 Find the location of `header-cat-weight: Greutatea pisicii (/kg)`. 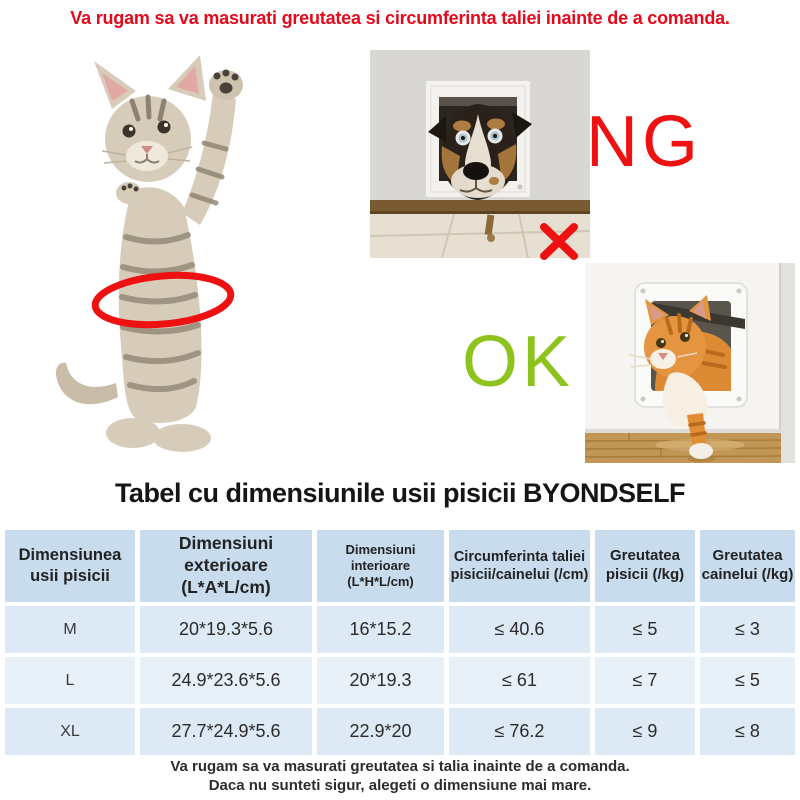

header-cat-weight: Greutatea pisicii (/kg) is located at coordinates (645, 566).